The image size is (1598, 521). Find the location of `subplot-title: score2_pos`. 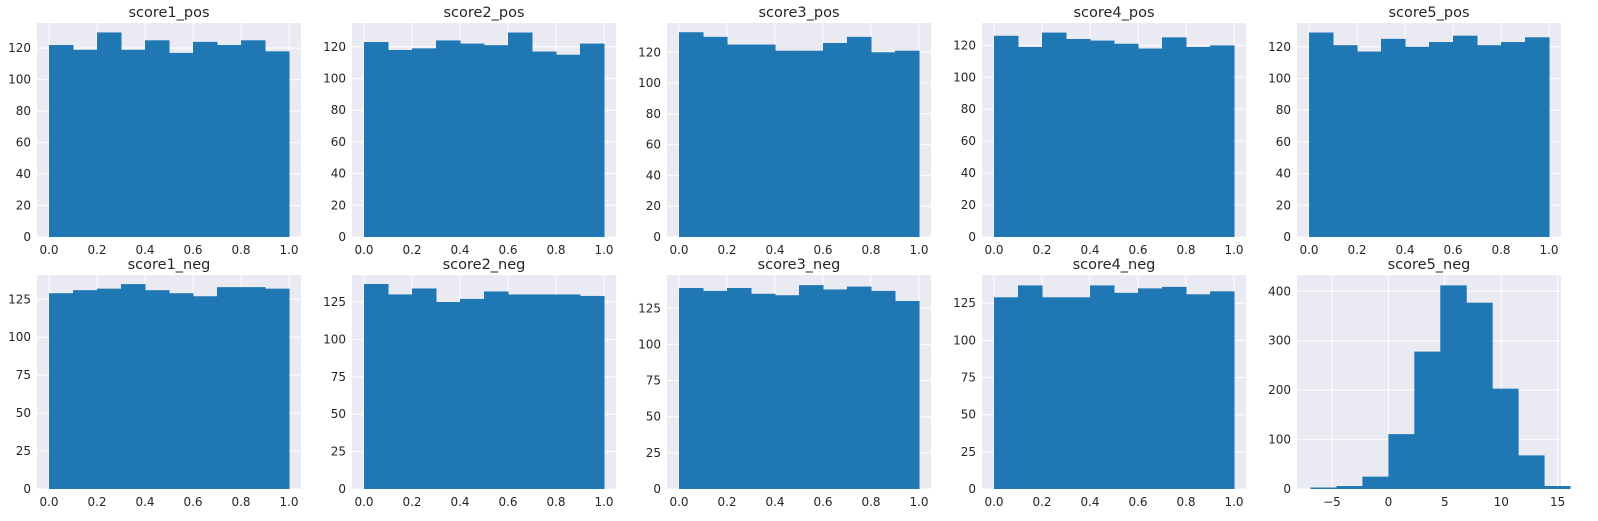

subplot-title: score2_pos is located at coordinates (483, 13).